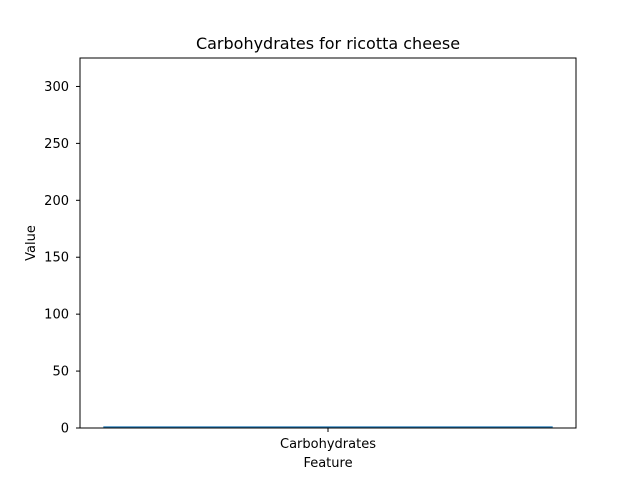 The image size is (640, 484). What do you see at coordinates (60, 372) in the screenshot?
I see `y-tick-label: 50` at bounding box center [60, 372].